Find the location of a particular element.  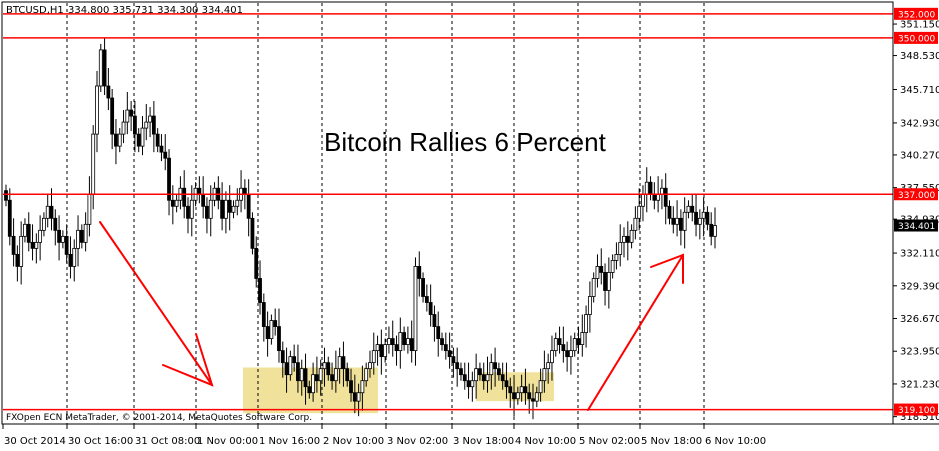

level-label: 352.000 is located at coordinates (916, 15).